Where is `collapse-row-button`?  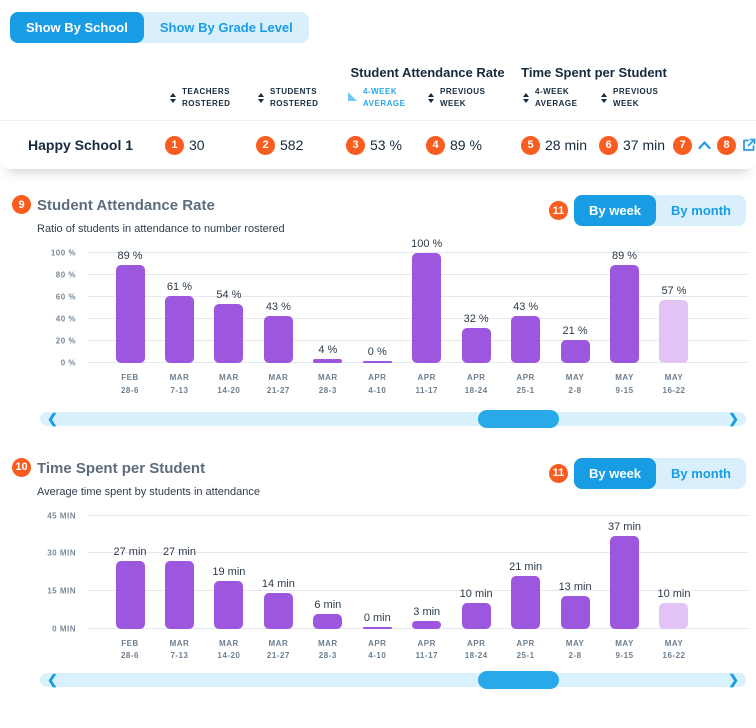
collapse-row-button is located at coordinates (704, 145).